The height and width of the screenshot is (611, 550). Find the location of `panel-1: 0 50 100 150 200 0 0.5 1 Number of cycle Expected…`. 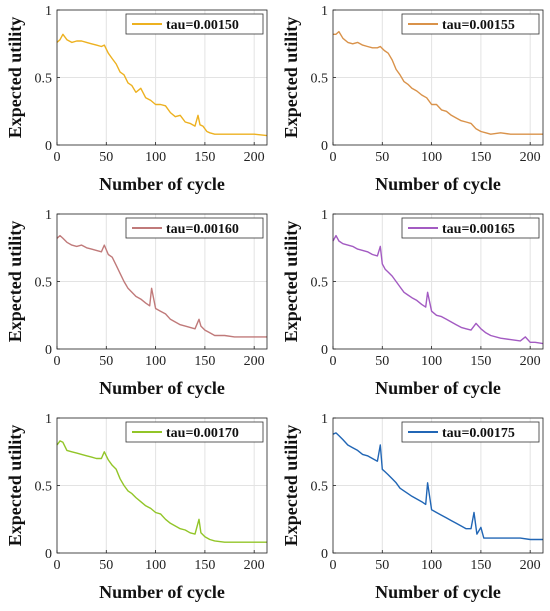

panel-1: 0 50 100 150 200 0 0.5 1 Number of cycle Expected… is located at coordinates (136, 99).